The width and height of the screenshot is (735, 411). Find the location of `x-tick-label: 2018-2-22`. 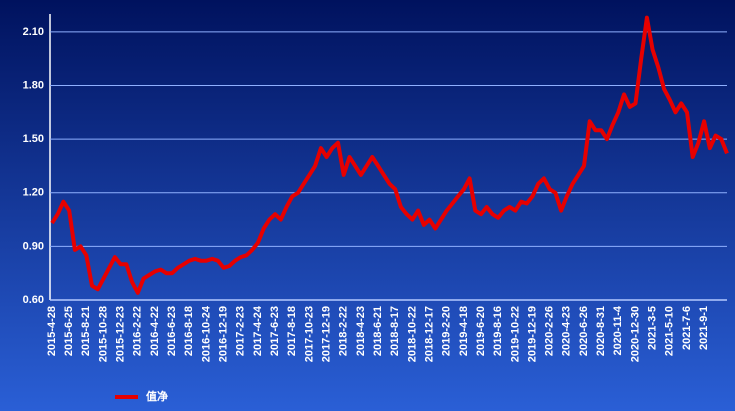

x-tick-label: 2018-2-22 is located at coordinates (344, 331).